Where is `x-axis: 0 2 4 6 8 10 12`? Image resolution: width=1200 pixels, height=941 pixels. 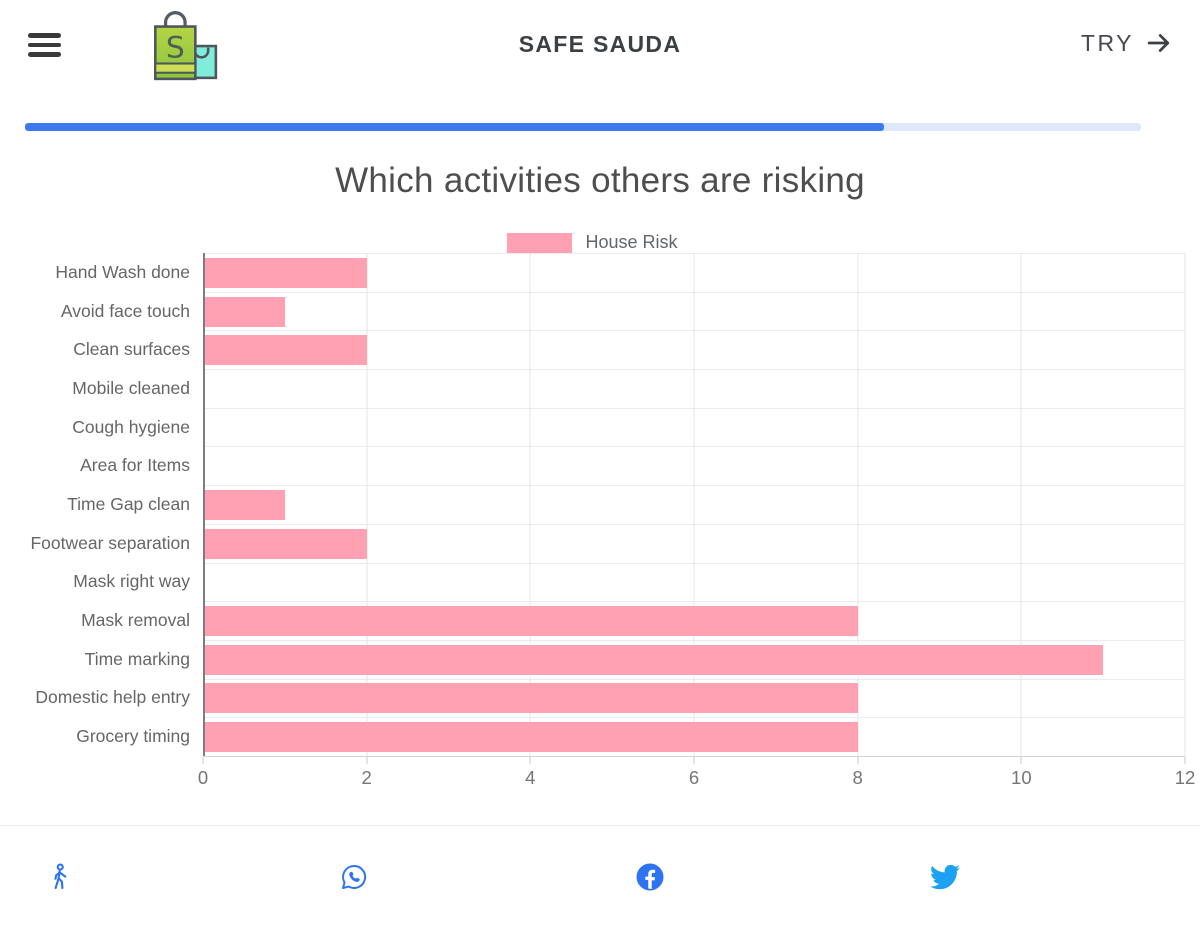
x-axis: 0 2 4 6 8 10 12 is located at coordinates (696, 774).